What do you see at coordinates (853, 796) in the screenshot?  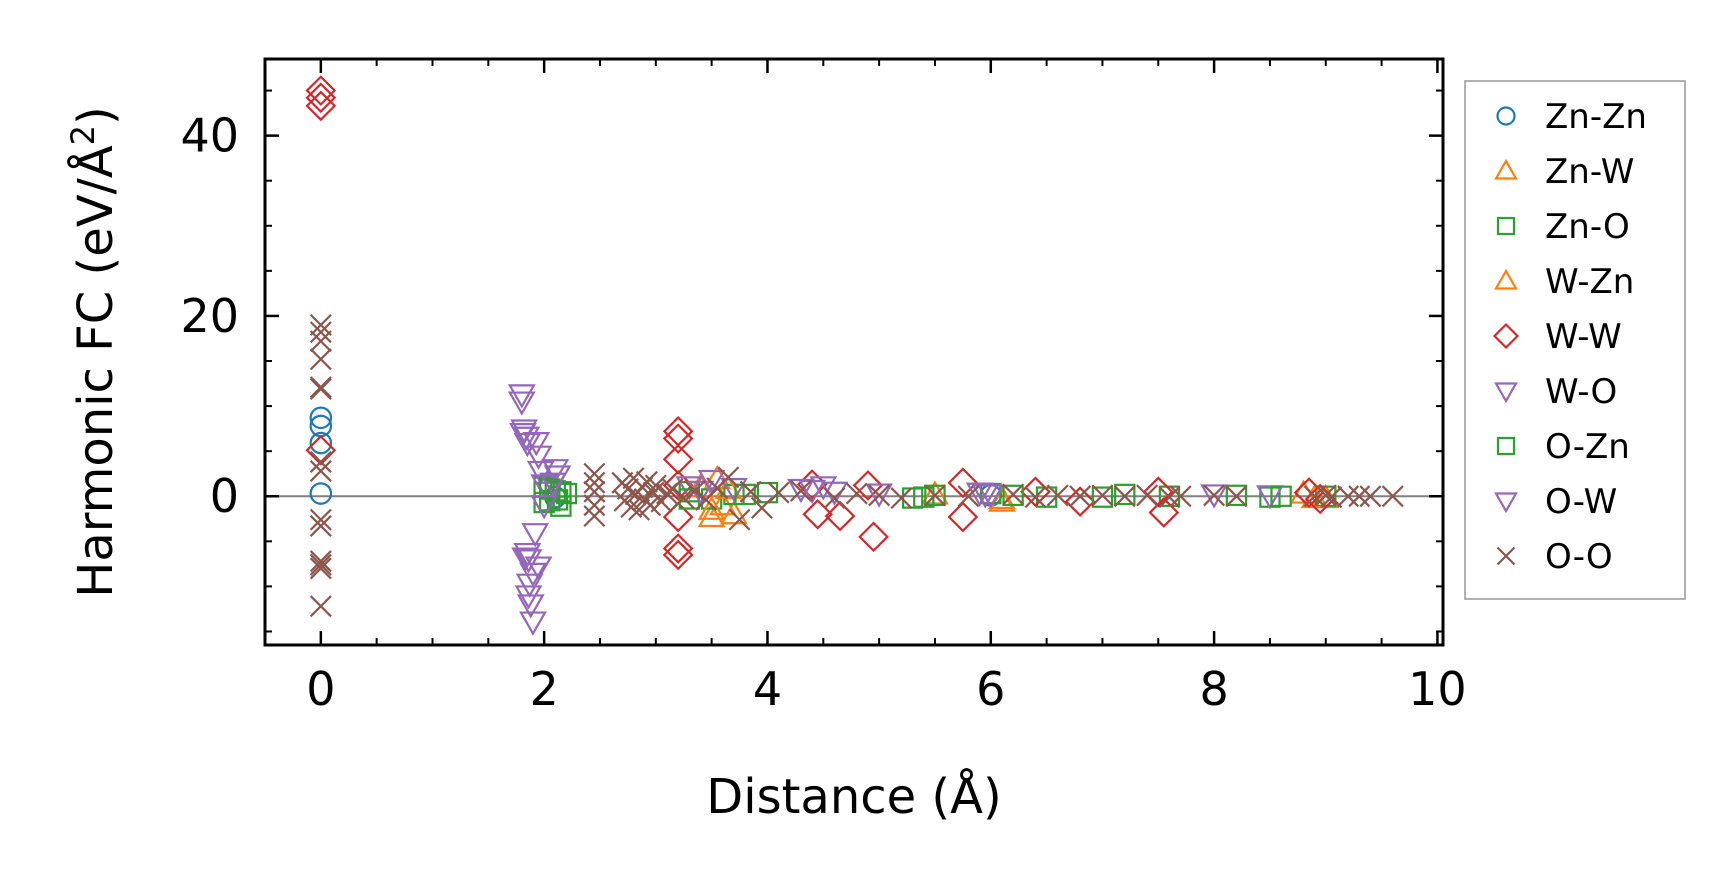 I see `x-axis-label: Distance (Å)` at bounding box center [853, 796].